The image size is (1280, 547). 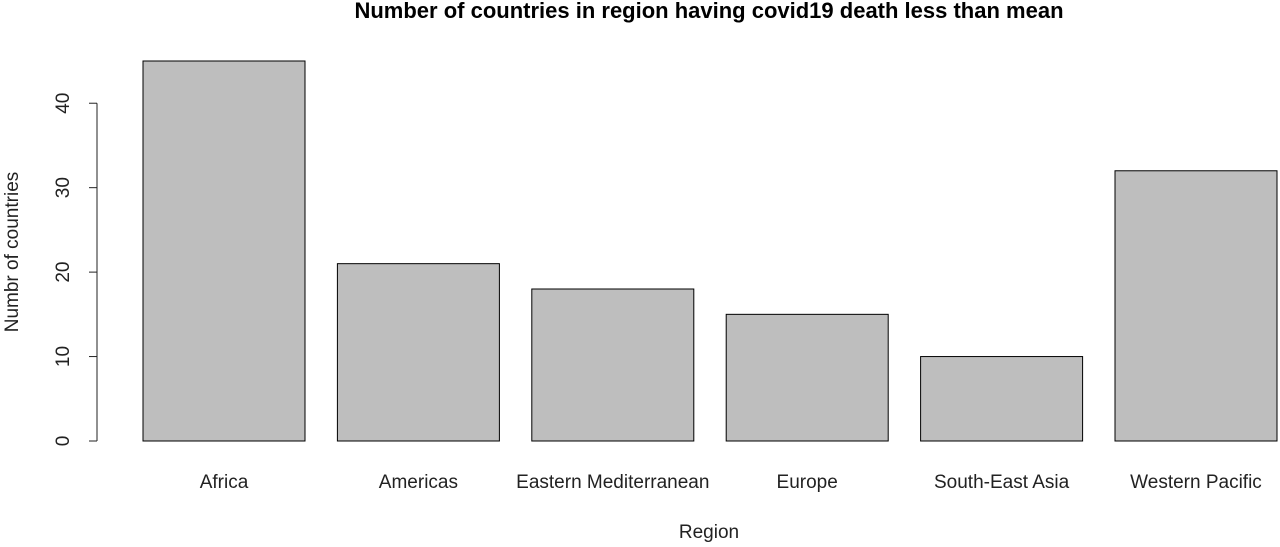 What do you see at coordinates (63, 356) in the screenshot?
I see `y-tick-label: 10` at bounding box center [63, 356].